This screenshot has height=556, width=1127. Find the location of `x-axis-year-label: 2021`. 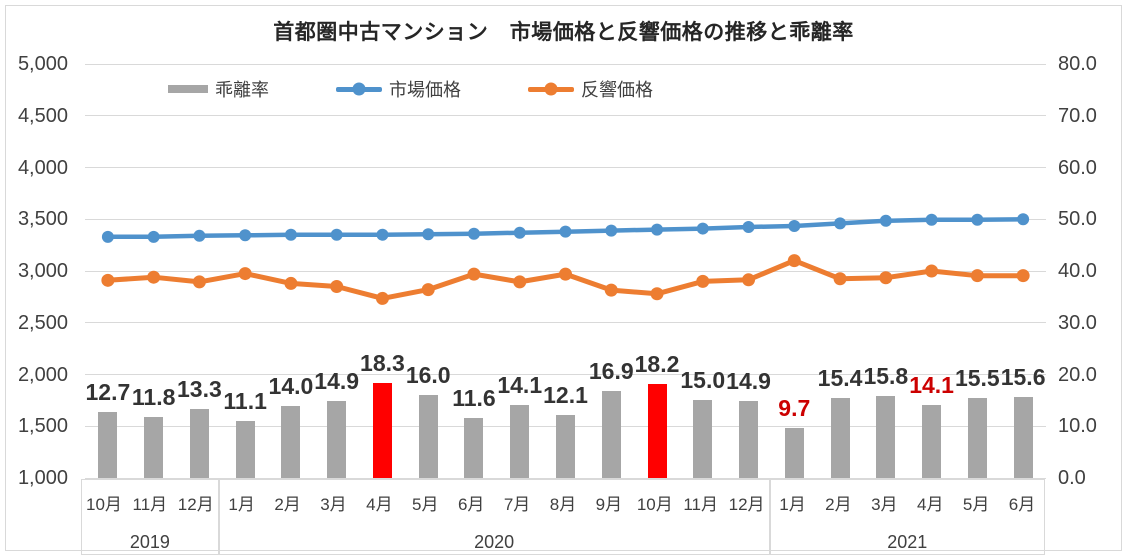

x-axis-year-label: 2021 is located at coordinates (907, 542).